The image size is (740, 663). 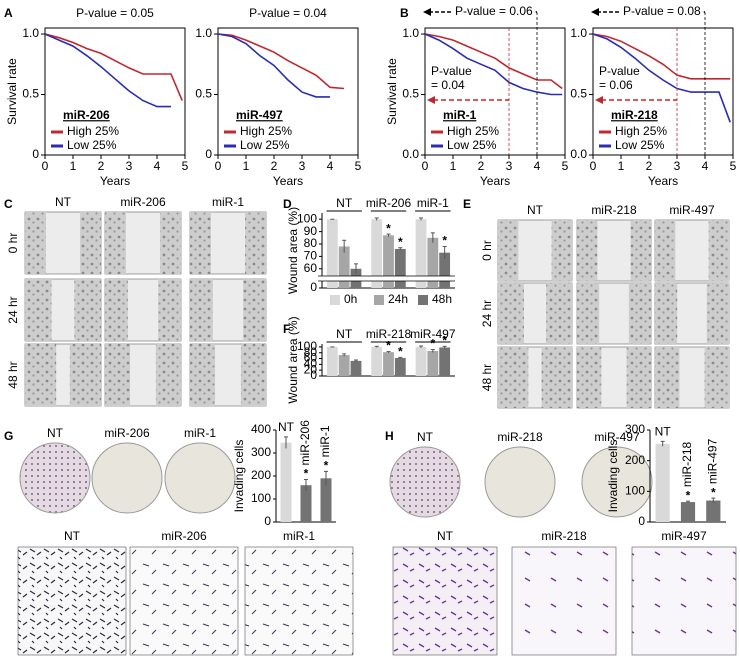 What do you see at coordinates (228, 202) in the screenshot?
I see `column-label: miR-1` at bounding box center [228, 202].